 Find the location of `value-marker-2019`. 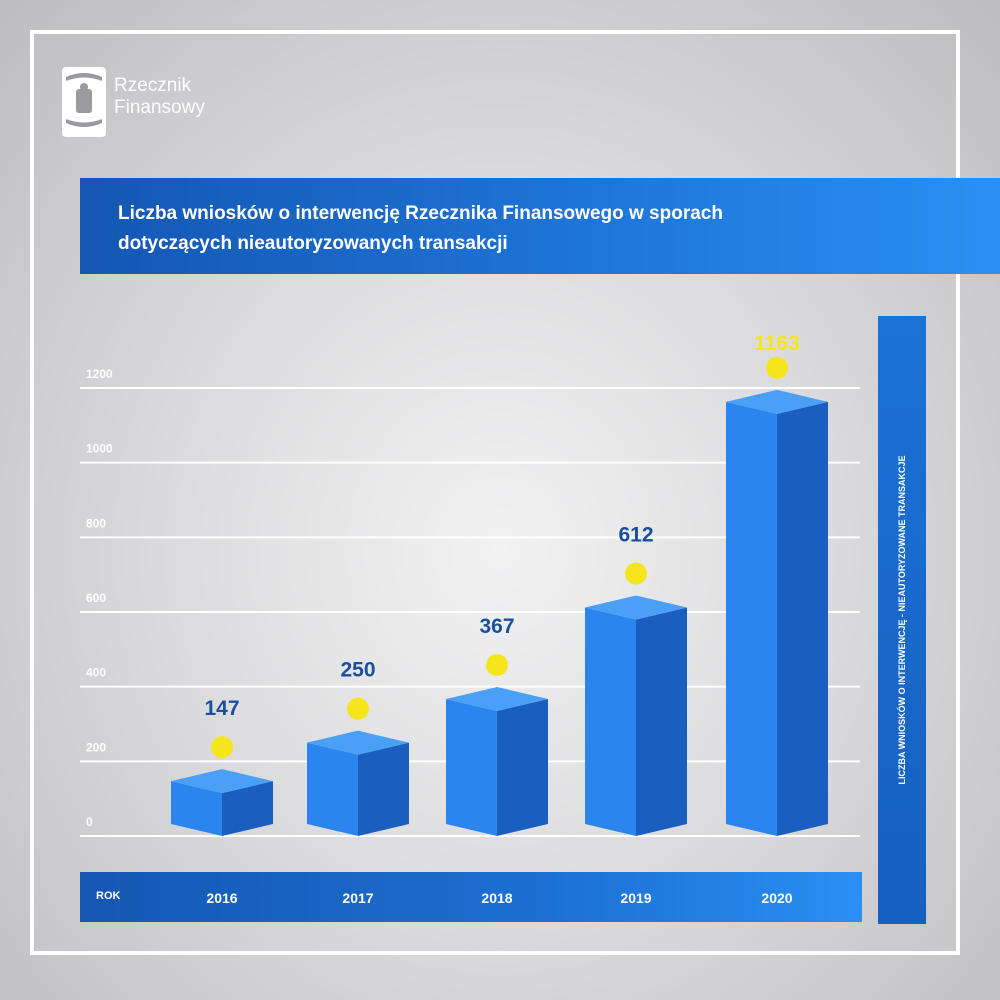

value-marker-2019 is located at coordinates (636, 573).